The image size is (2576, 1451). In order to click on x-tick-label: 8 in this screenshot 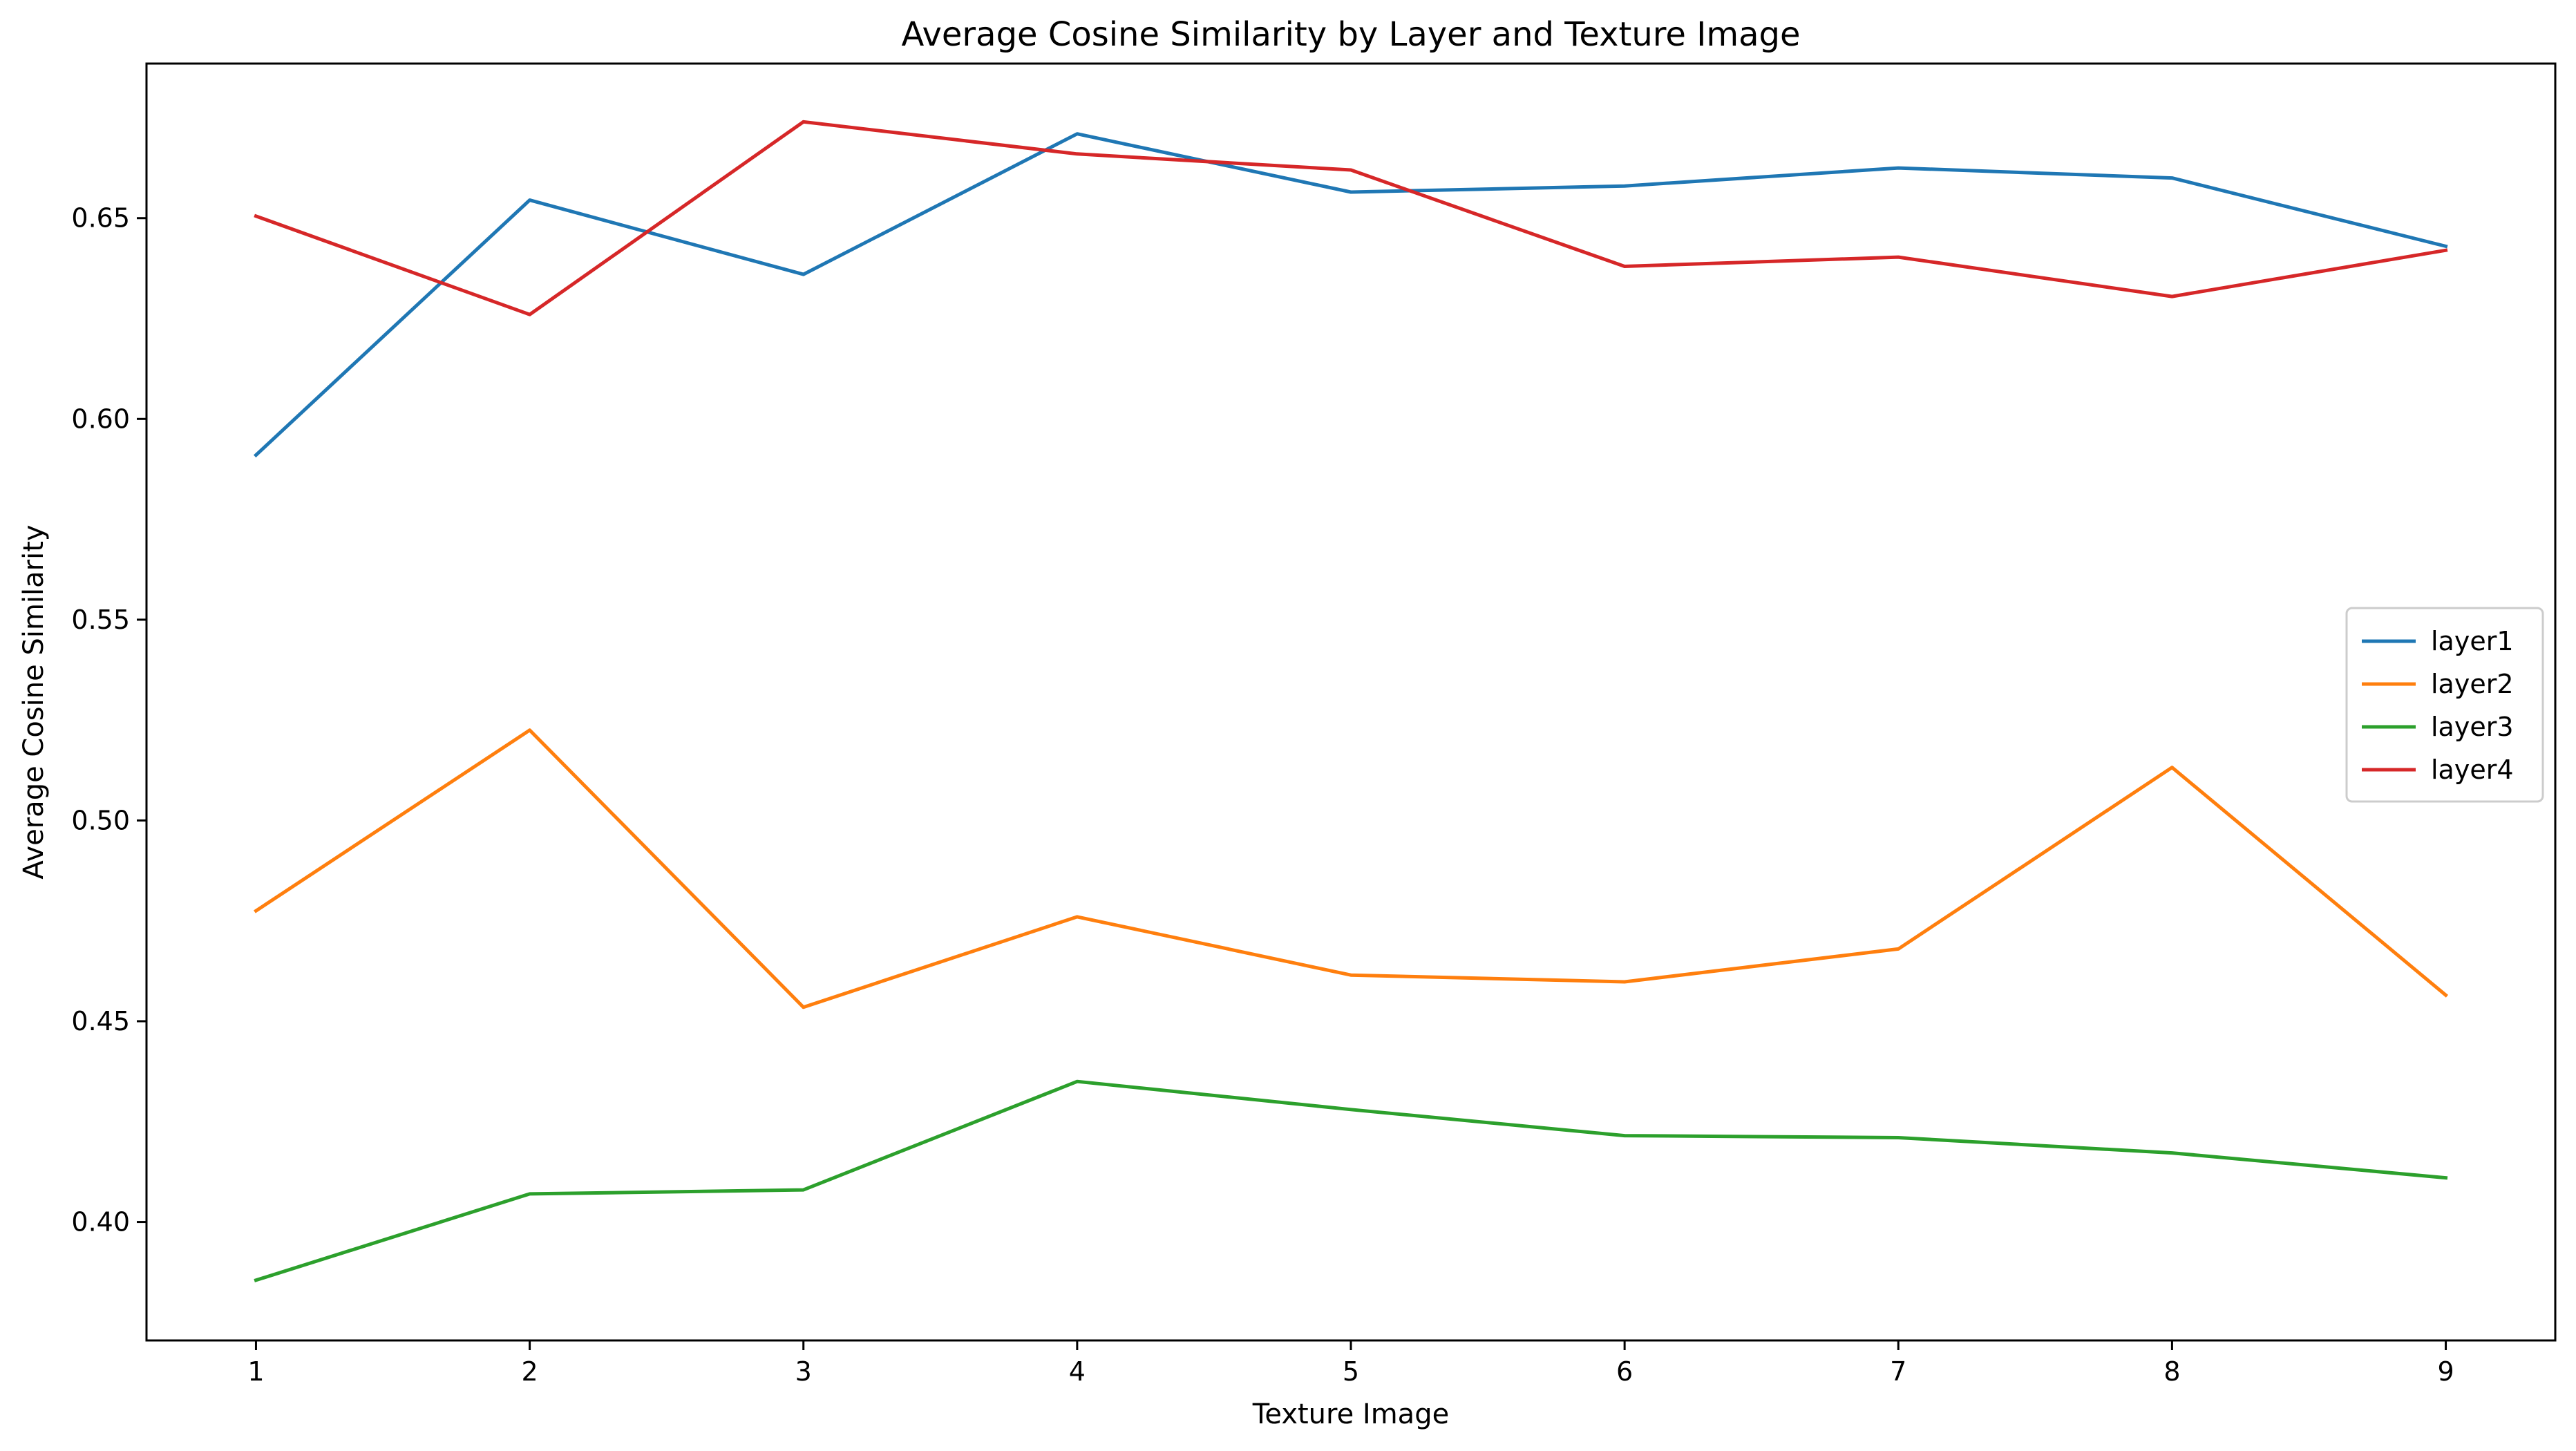, I will do `click(2171, 1372)`.